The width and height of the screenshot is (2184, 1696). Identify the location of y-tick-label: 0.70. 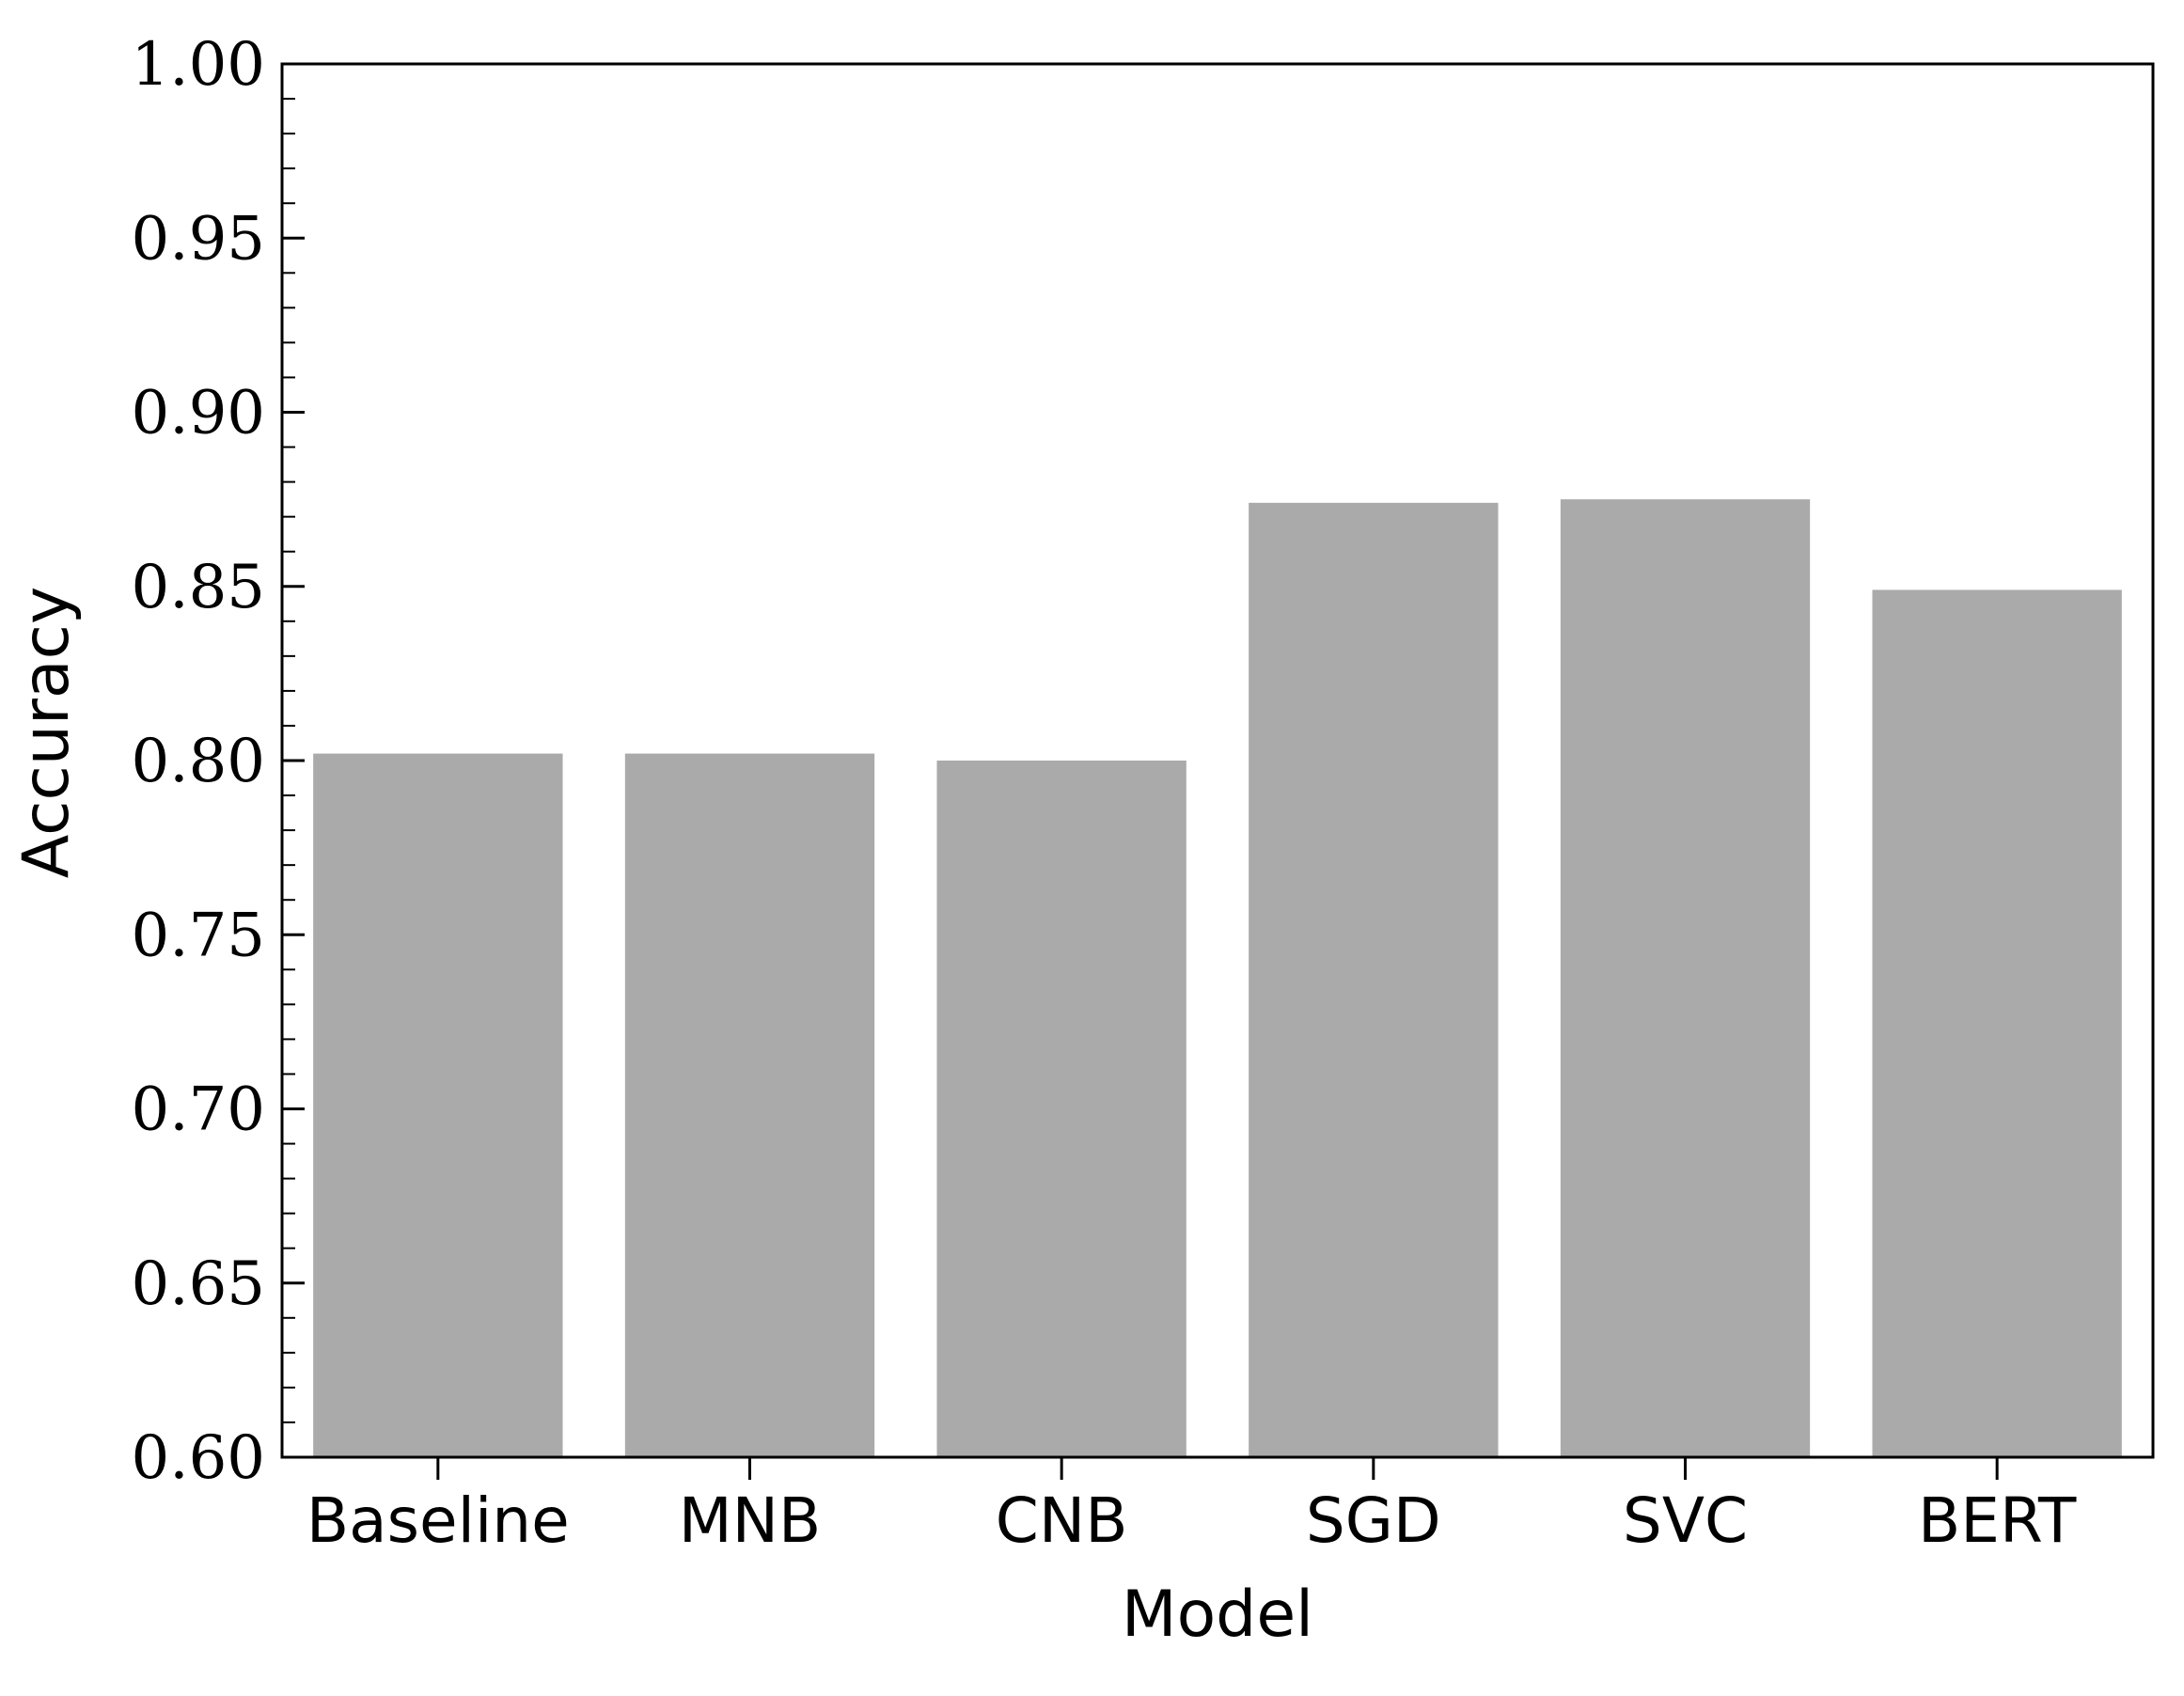
(199, 1110).